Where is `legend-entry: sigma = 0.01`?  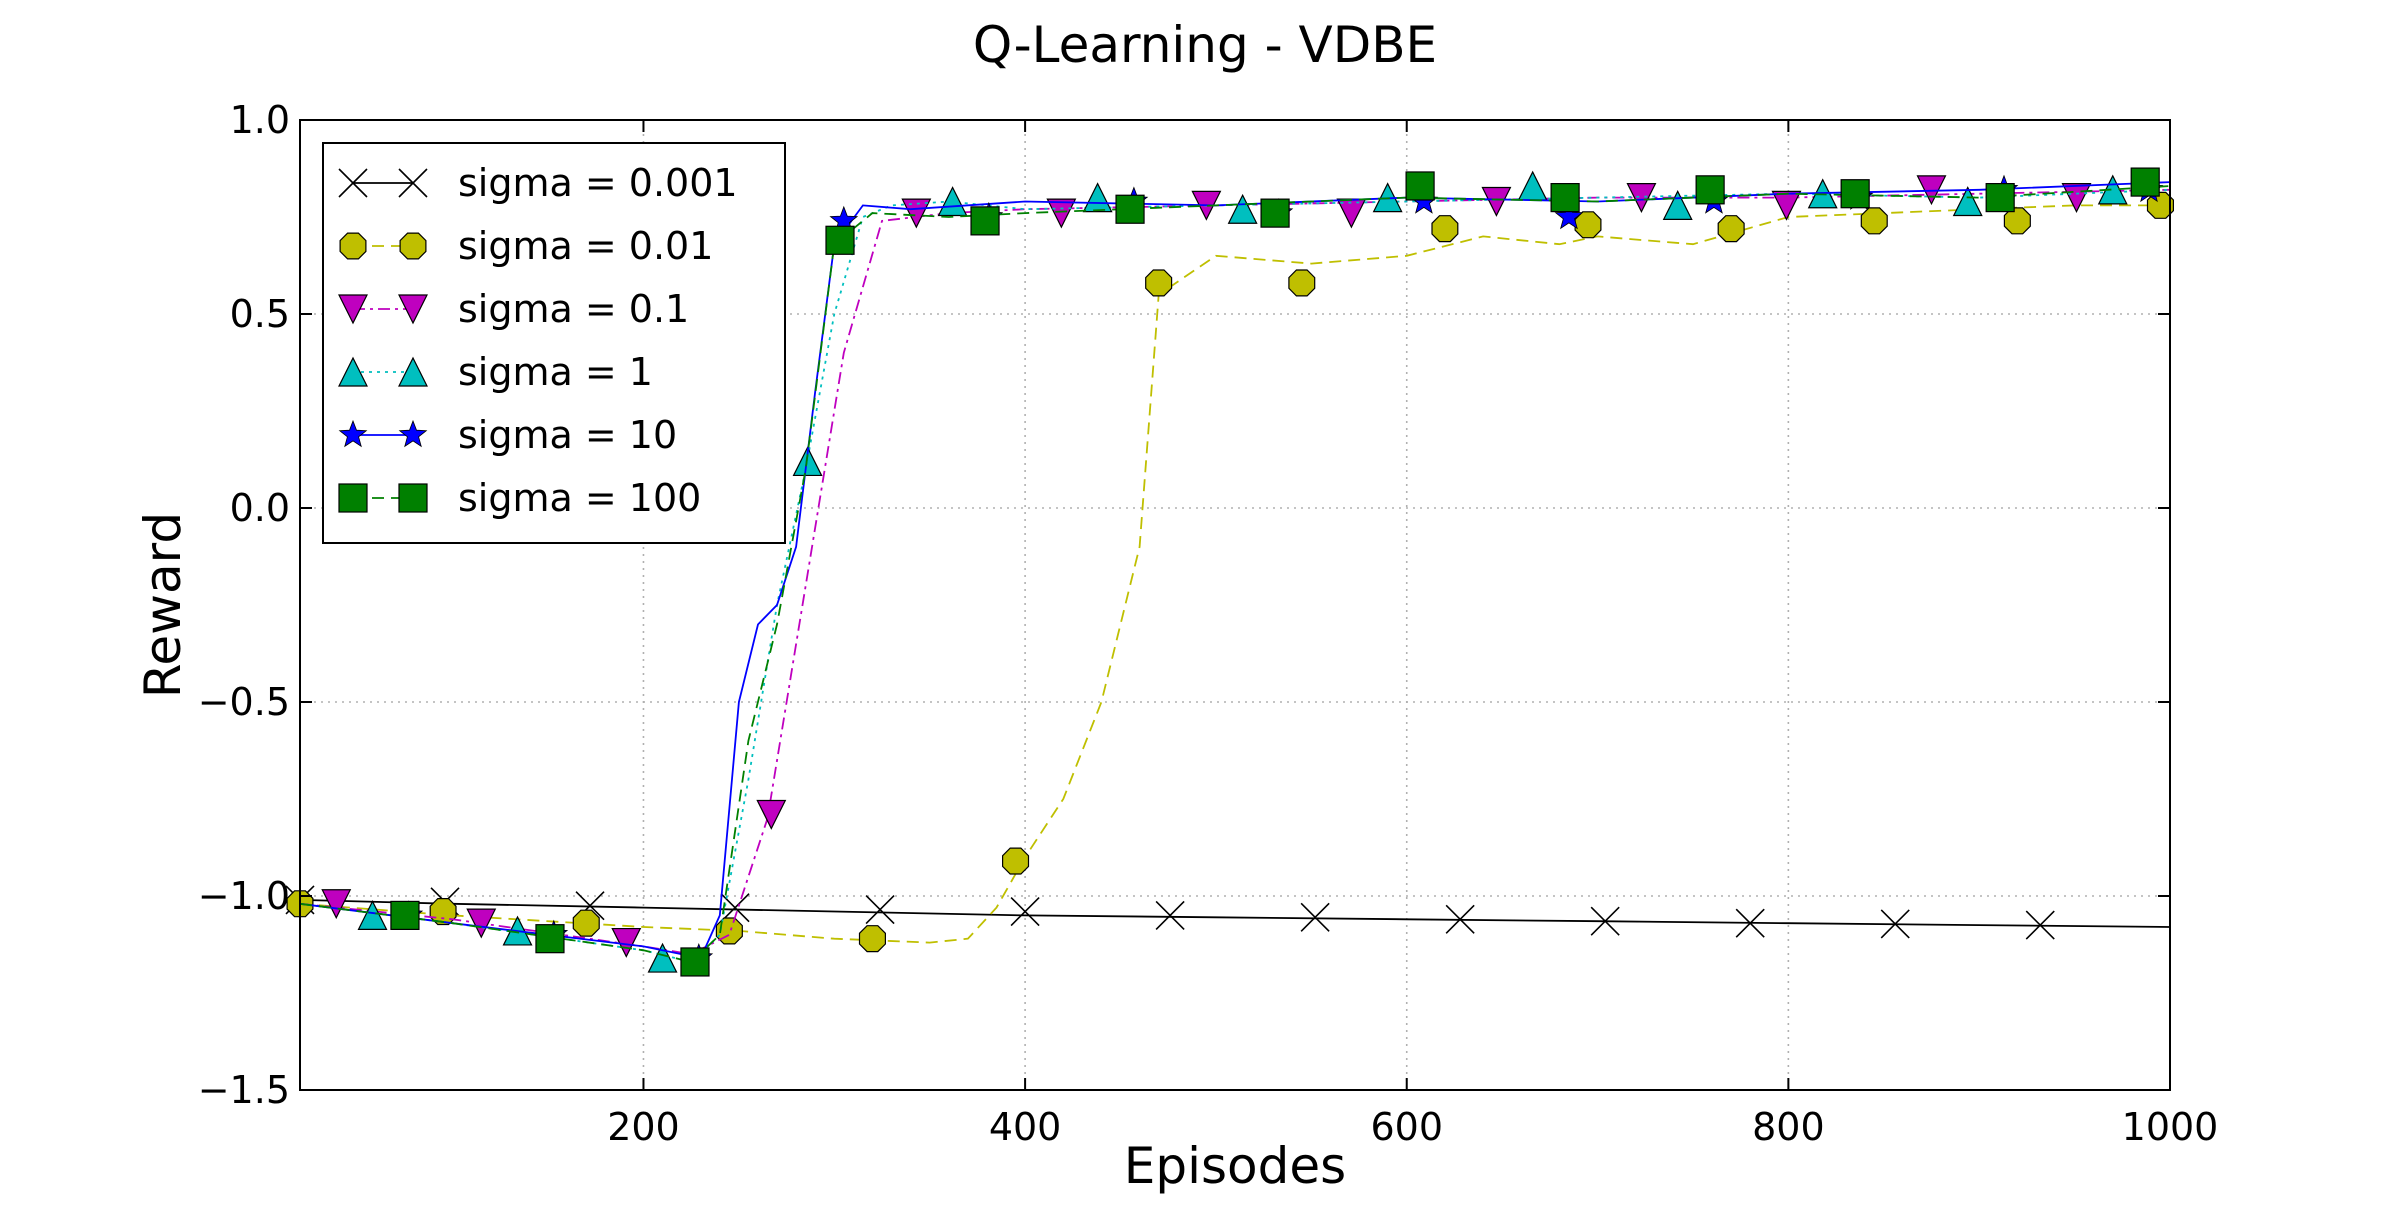 legend-entry: sigma = 0.01 is located at coordinates (526, 246).